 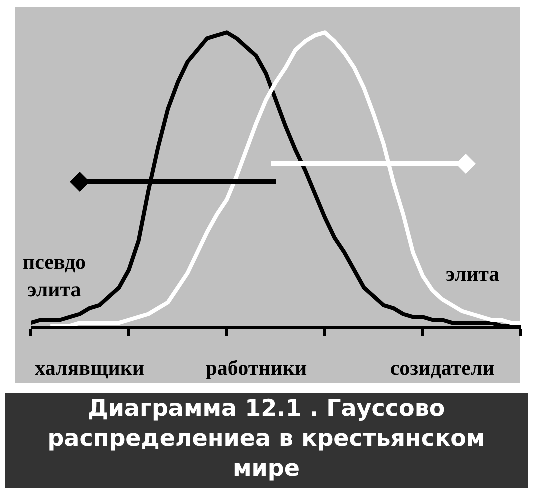 I want to click on annotation: элита, so click(x=473, y=274).